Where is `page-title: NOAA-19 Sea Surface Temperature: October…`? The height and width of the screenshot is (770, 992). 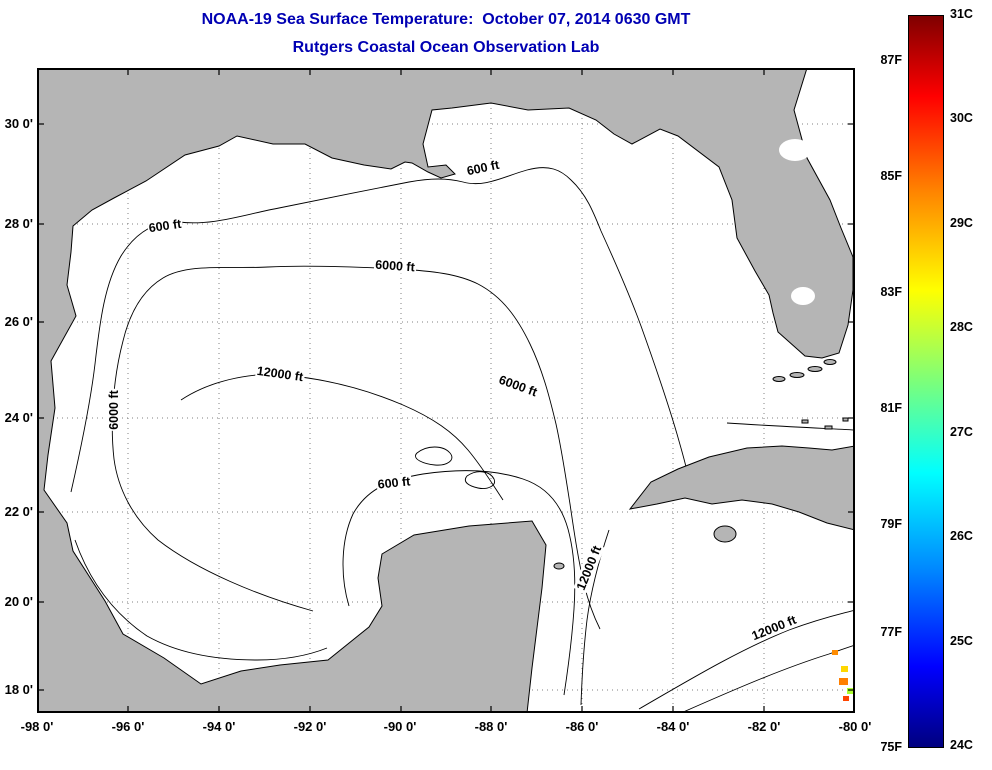
page-title: NOAA-19 Sea Surface Temperature: October… is located at coordinates (446, 19).